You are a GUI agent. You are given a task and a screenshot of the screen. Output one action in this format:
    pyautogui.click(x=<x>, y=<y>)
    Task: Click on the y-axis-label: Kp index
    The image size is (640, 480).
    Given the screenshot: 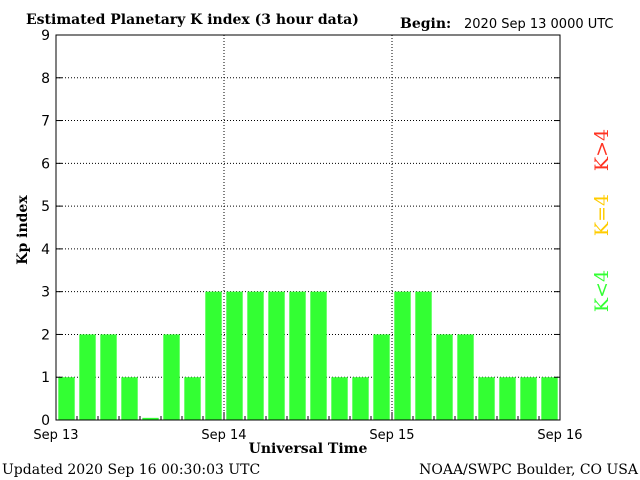 What is the action you would take?
    pyautogui.click(x=23, y=230)
    